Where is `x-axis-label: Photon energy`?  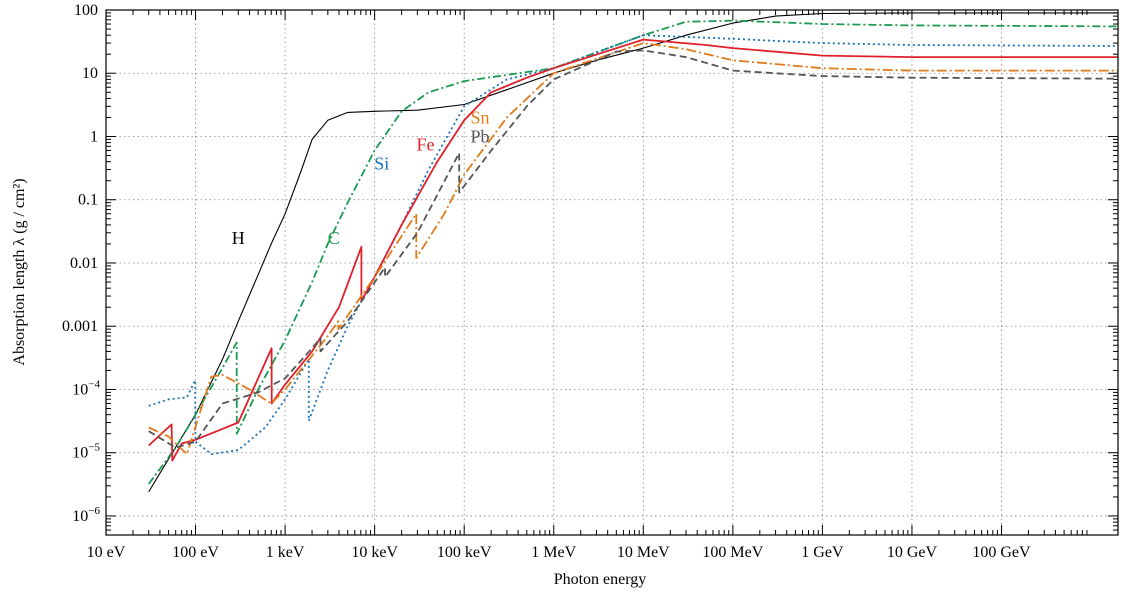 x-axis-label: Photon energy is located at coordinates (600, 579).